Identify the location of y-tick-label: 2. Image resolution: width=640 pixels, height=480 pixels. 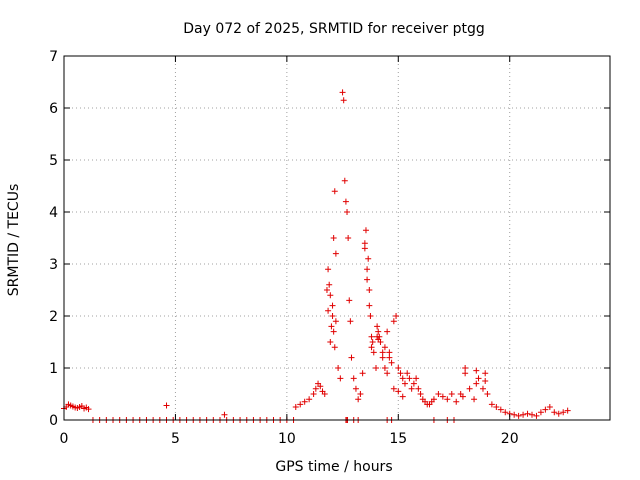
(53, 317).